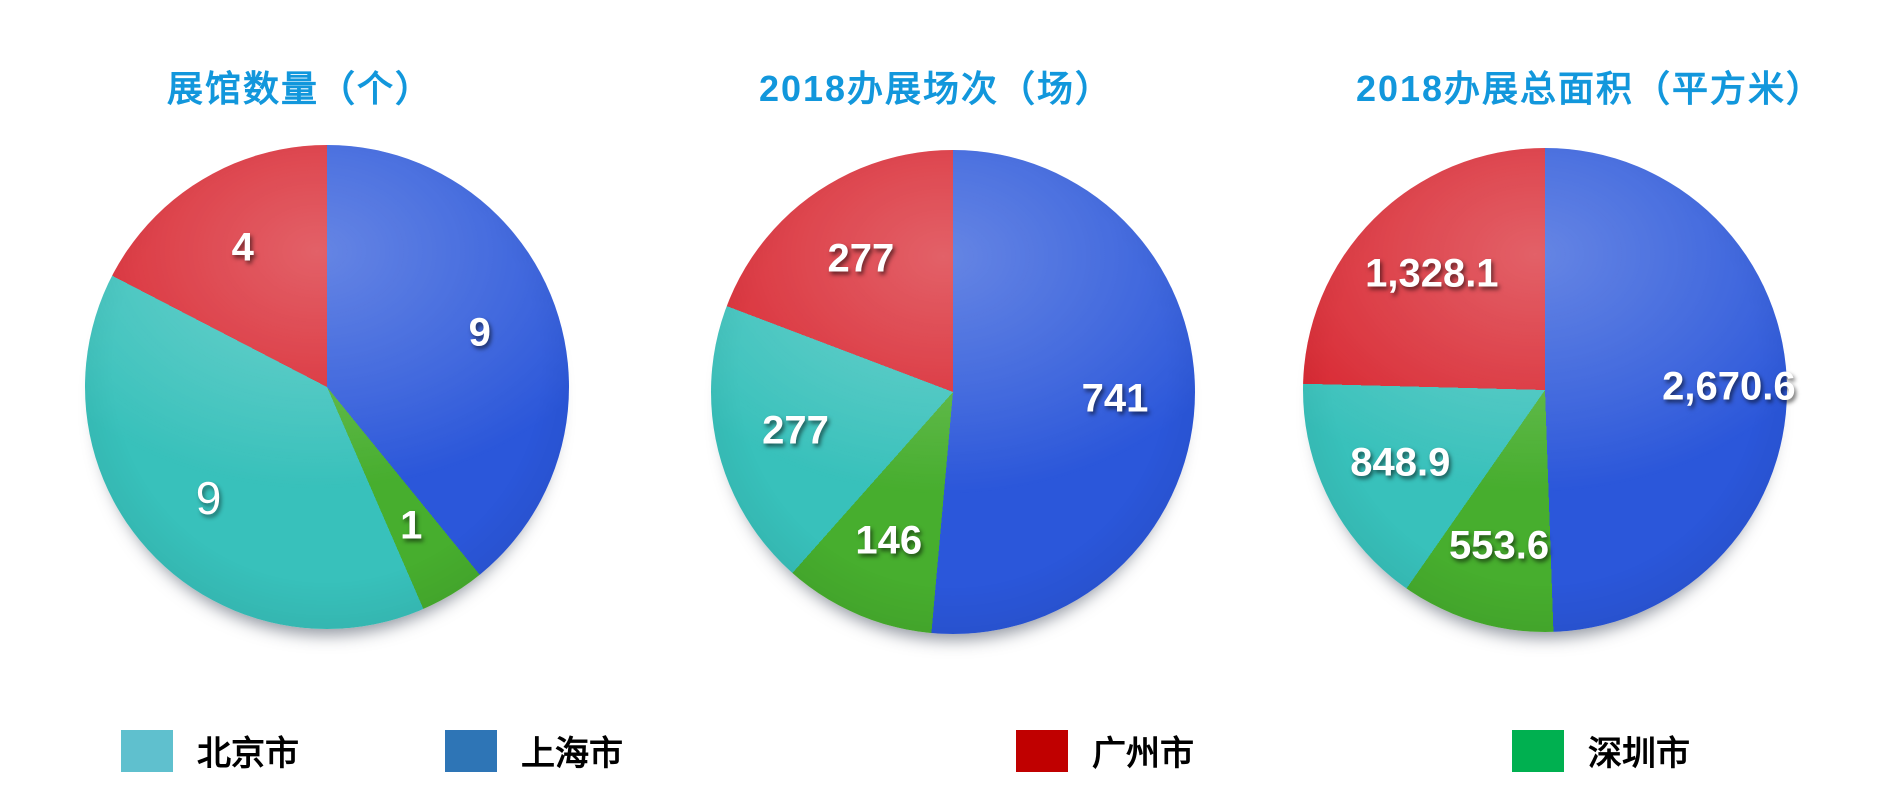 Image resolution: width=1890 pixels, height=804 pixels. What do you see at coordinates (299, 88) in the screenshot?
I see `chart-title-exhibition-halls: 展馆数量（个）` at bounding box center [299, 88].